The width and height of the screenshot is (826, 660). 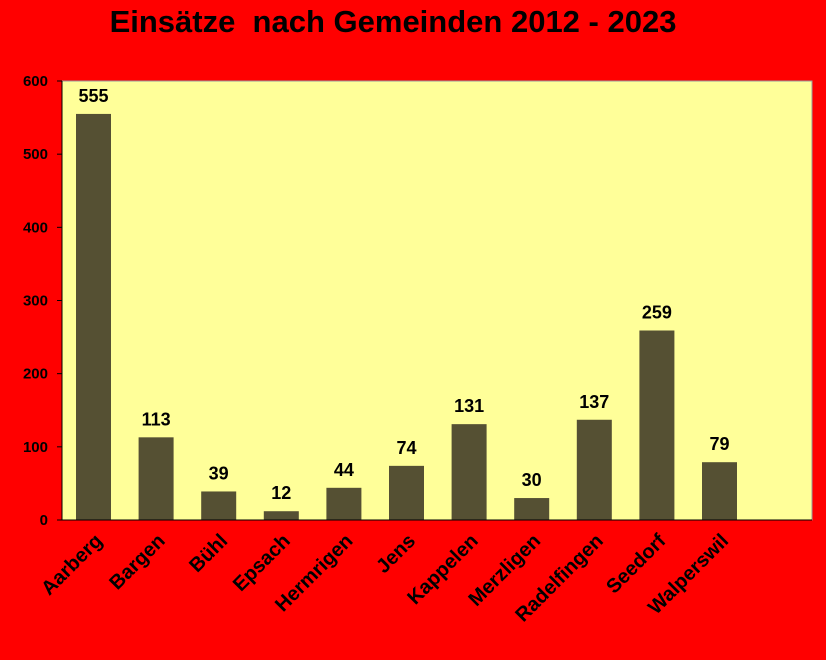 I want to click on y-tick-label: 500, so click(x=35, y=154).